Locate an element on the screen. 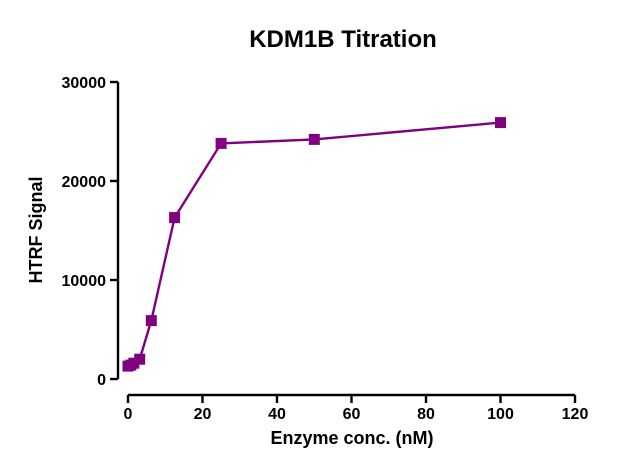 This screenshot has height=472, width=644. x-tick-label: 20 is located at coordinates (203, 414).